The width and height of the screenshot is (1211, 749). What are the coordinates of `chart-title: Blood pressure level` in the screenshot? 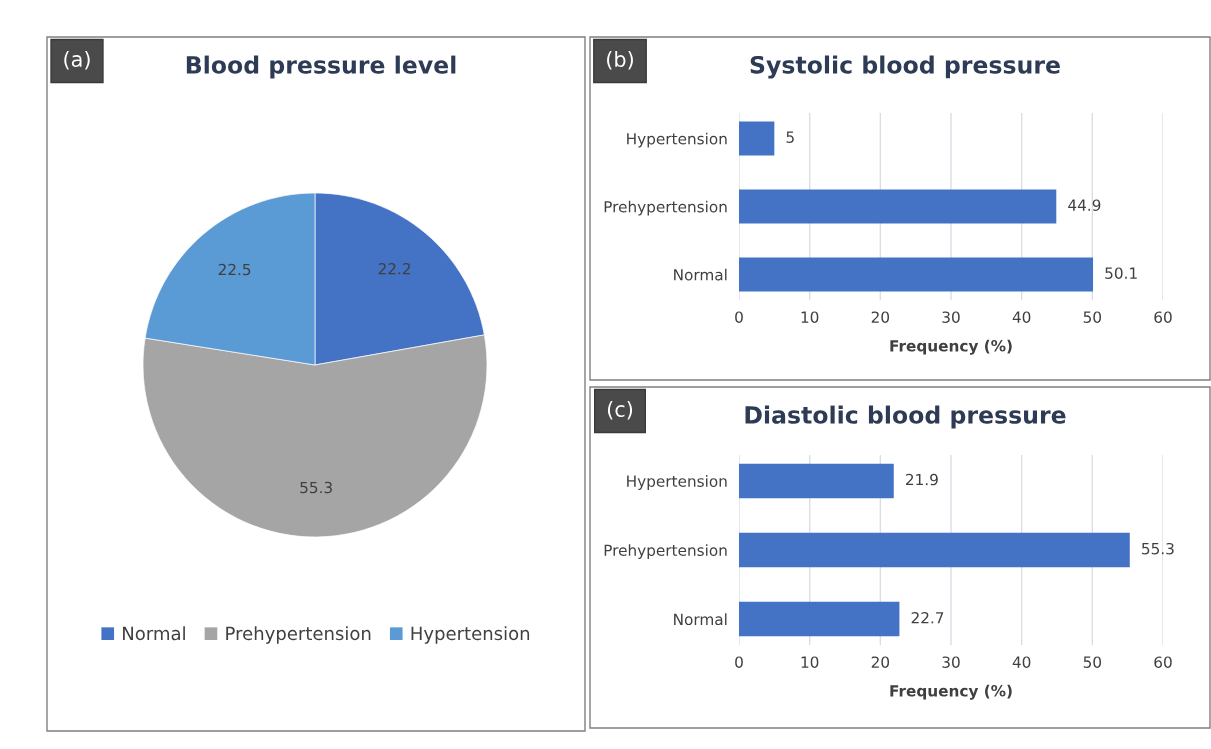 It's located at (321, 67).